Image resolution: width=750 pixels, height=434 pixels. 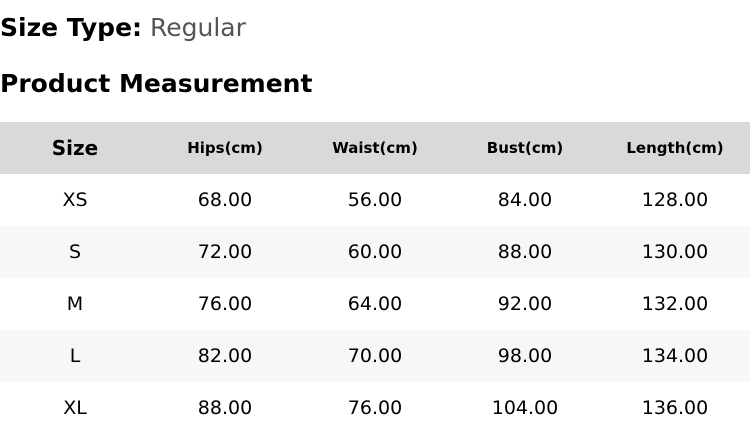 I want to click on table-cell: S, so click(x=75, y=252).